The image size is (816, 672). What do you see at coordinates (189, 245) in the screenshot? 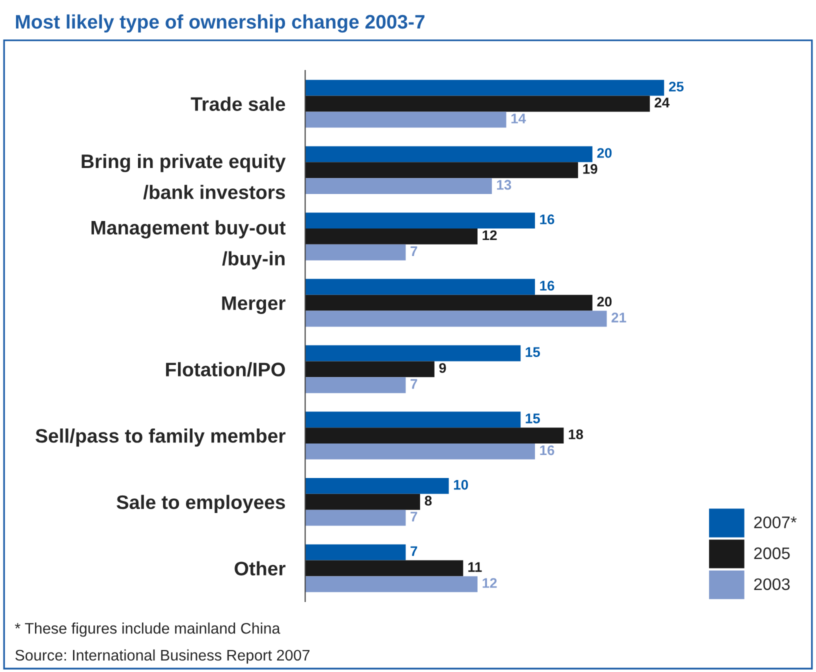
I see `y-tick-label: Management buy-out /buy-in` at bounding box center [189, 245].